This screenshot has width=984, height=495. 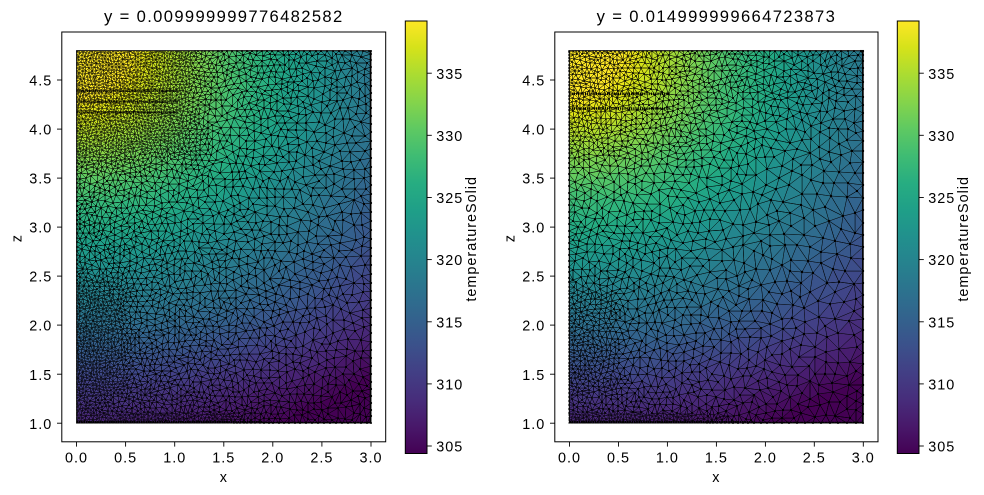 What do you see at coordinates (224, 16) in the screenshot?
I see `svg-text: y = 0.009999999776482582` at bounding box center [224, 16].